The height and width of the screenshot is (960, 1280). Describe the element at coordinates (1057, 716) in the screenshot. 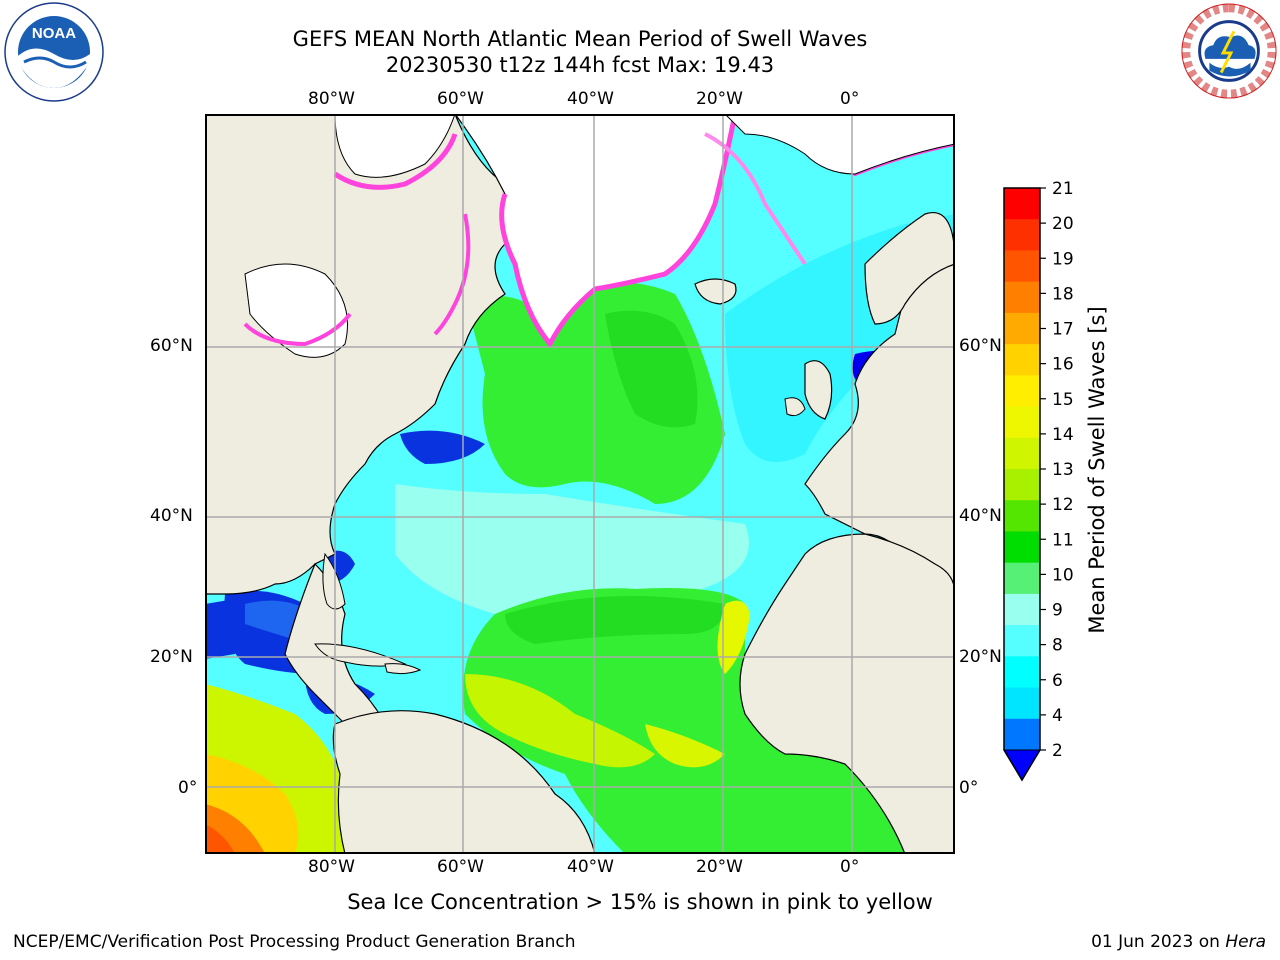

I see `colorbar-tick-label: 4` at that location.